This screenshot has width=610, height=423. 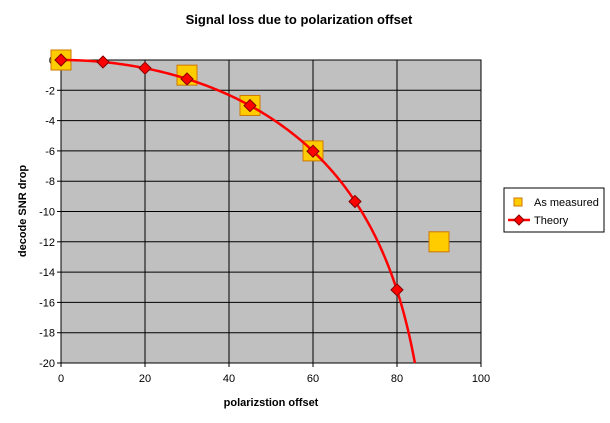 What do you see at coordinates (313, 379) in the screenshot?
I see `x-tick-label: 60` at bounding box center [313, 379].